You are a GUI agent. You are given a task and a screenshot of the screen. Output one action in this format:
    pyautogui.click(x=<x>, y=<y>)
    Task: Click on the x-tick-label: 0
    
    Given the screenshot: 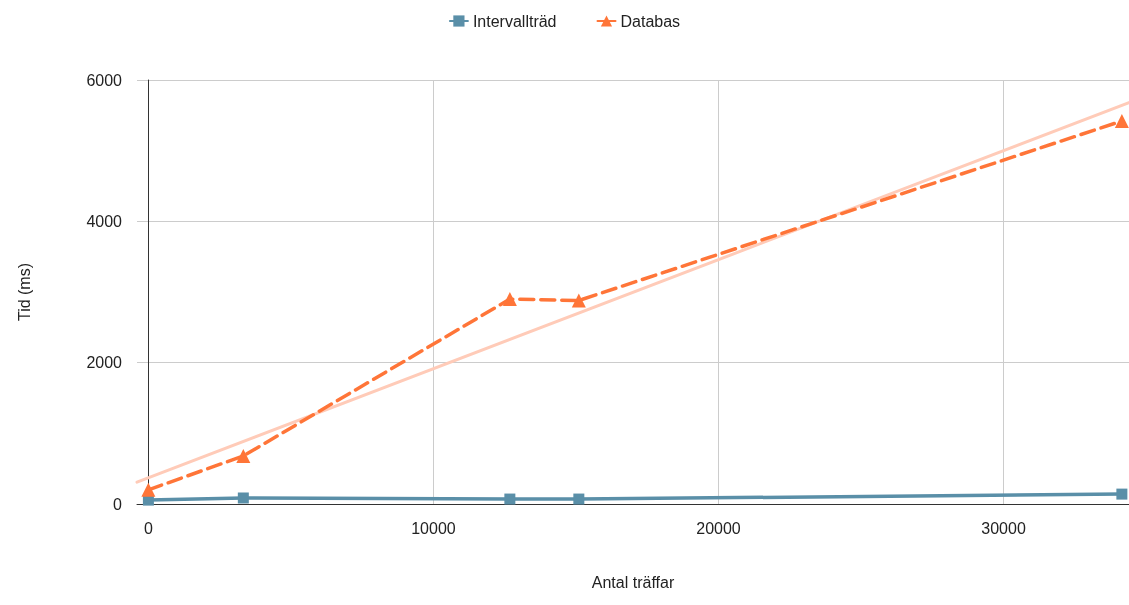 What is the action you would take?
    pyautogui.click(x=148, y=528)
    